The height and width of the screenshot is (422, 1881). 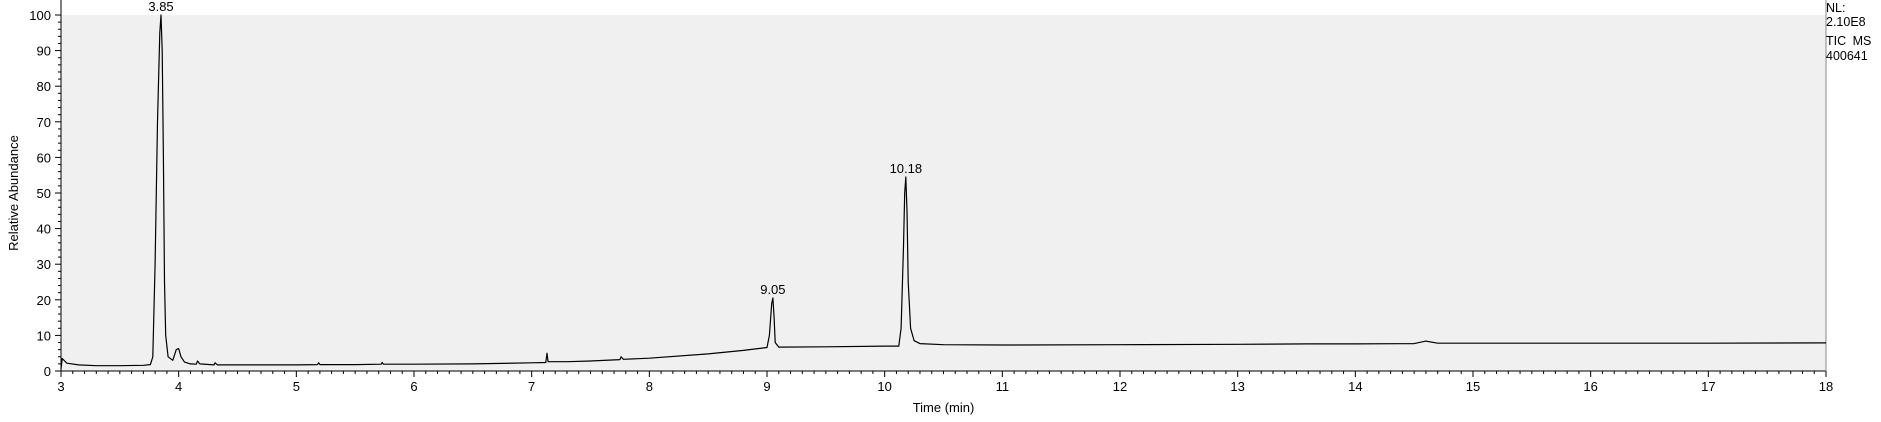 What do you see at coordinates (44, 335) in the screenshot?
I see `y-tick-label: 10` at bounding box center [44, 335].